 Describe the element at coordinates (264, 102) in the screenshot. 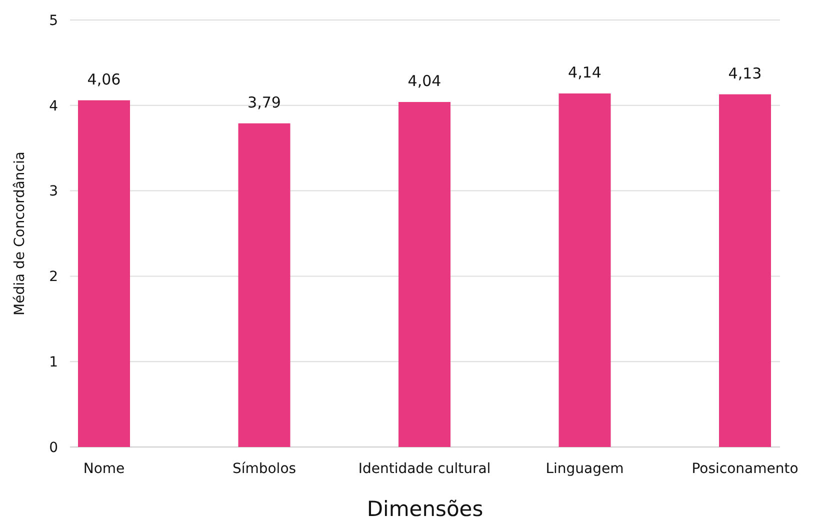

I see `data-label: 3,79` at that location.